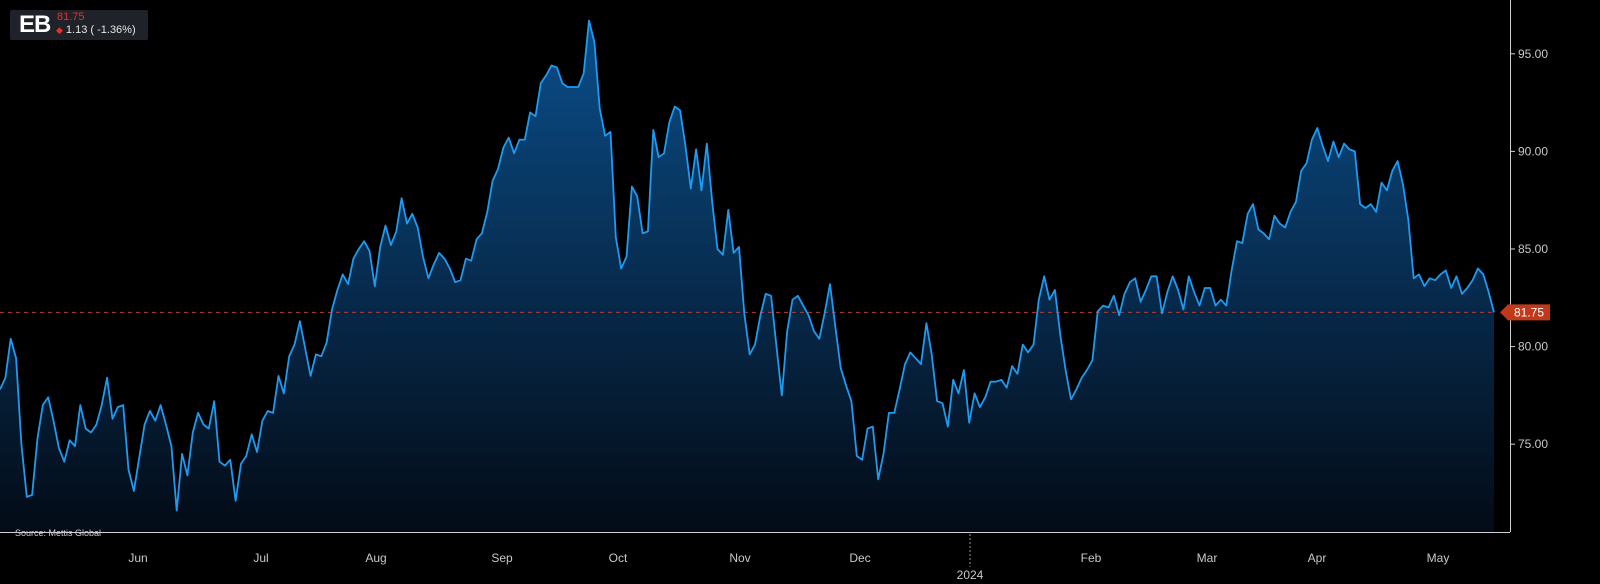 Image resolution: width=1600 pixels, height=584 pixels. Describe the element at coordinates (755, 557) in the screenshot. I see `x-axis: Jun Jul Aug Sep Oct Nov Dec Feb Mar Apr May 2024` at that location.